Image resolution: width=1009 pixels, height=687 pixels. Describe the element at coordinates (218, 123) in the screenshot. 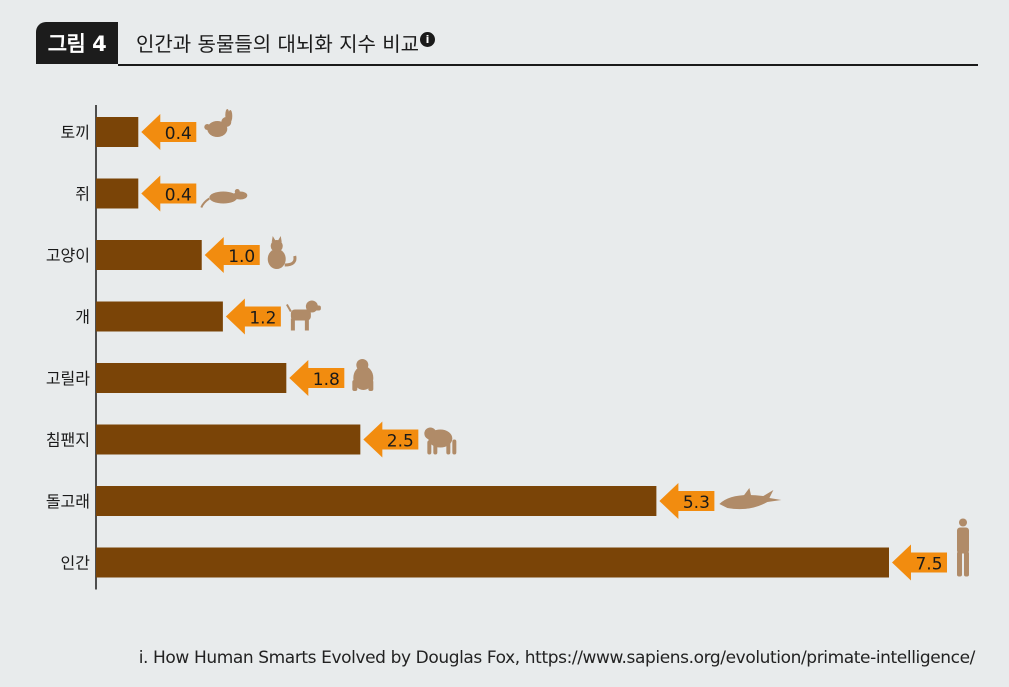

I see `rabbit-icon` at that location.